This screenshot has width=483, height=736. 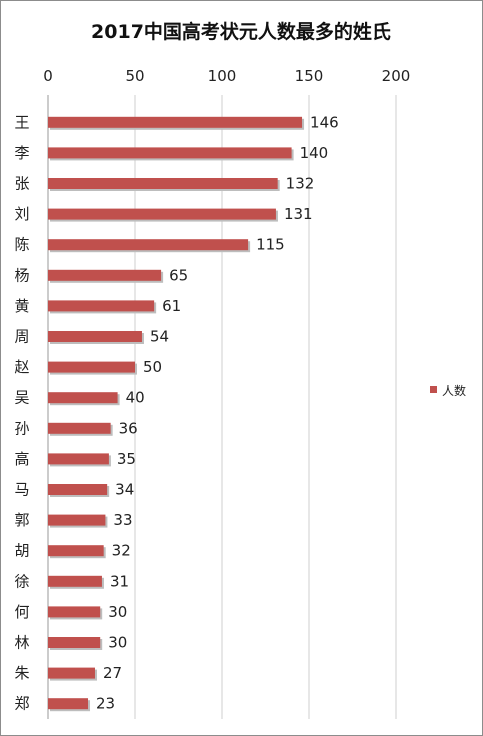 I want to click on y-category-label: 李, so click(x=21, y=153).